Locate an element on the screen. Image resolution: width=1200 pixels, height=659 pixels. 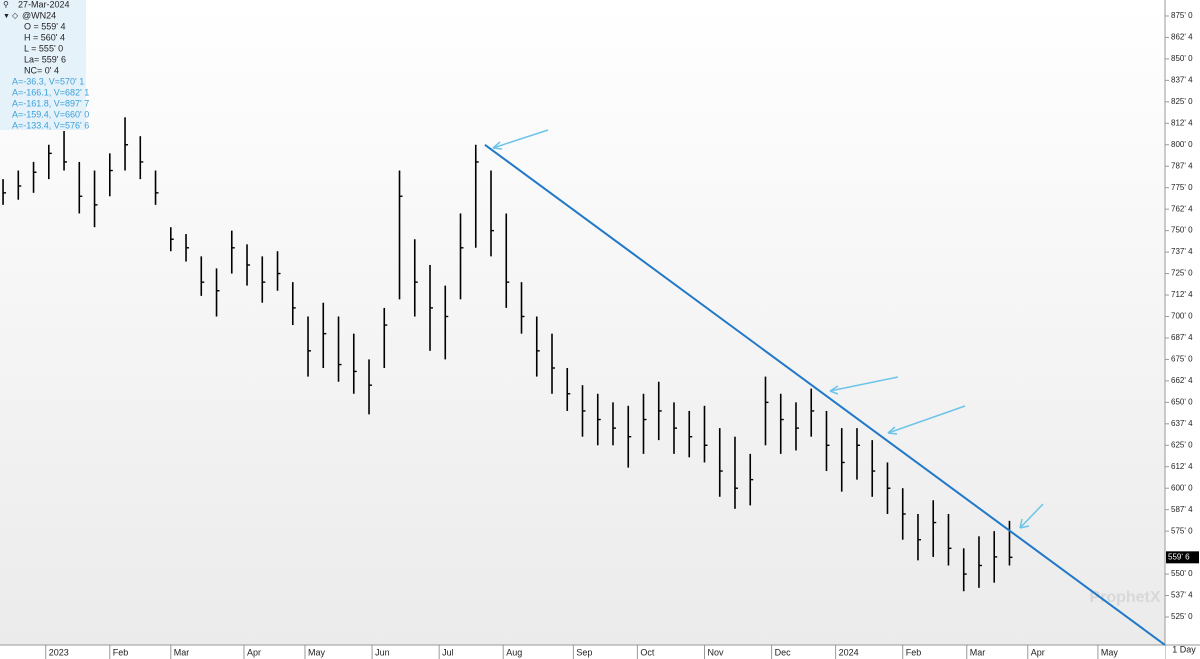
study-line: A=-161.8, V=897' 7 is located at coordinates (50, 103).